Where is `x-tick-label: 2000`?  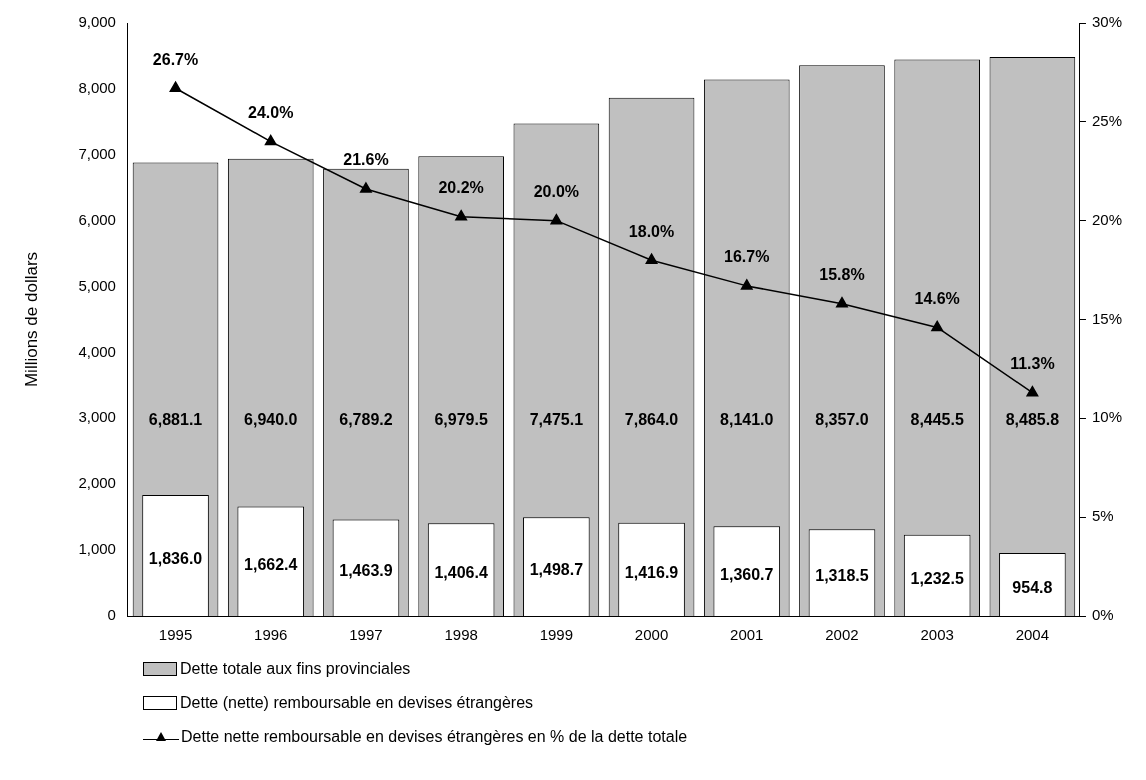
x-tick-label: 2000 is located at coordinates (651, 635).